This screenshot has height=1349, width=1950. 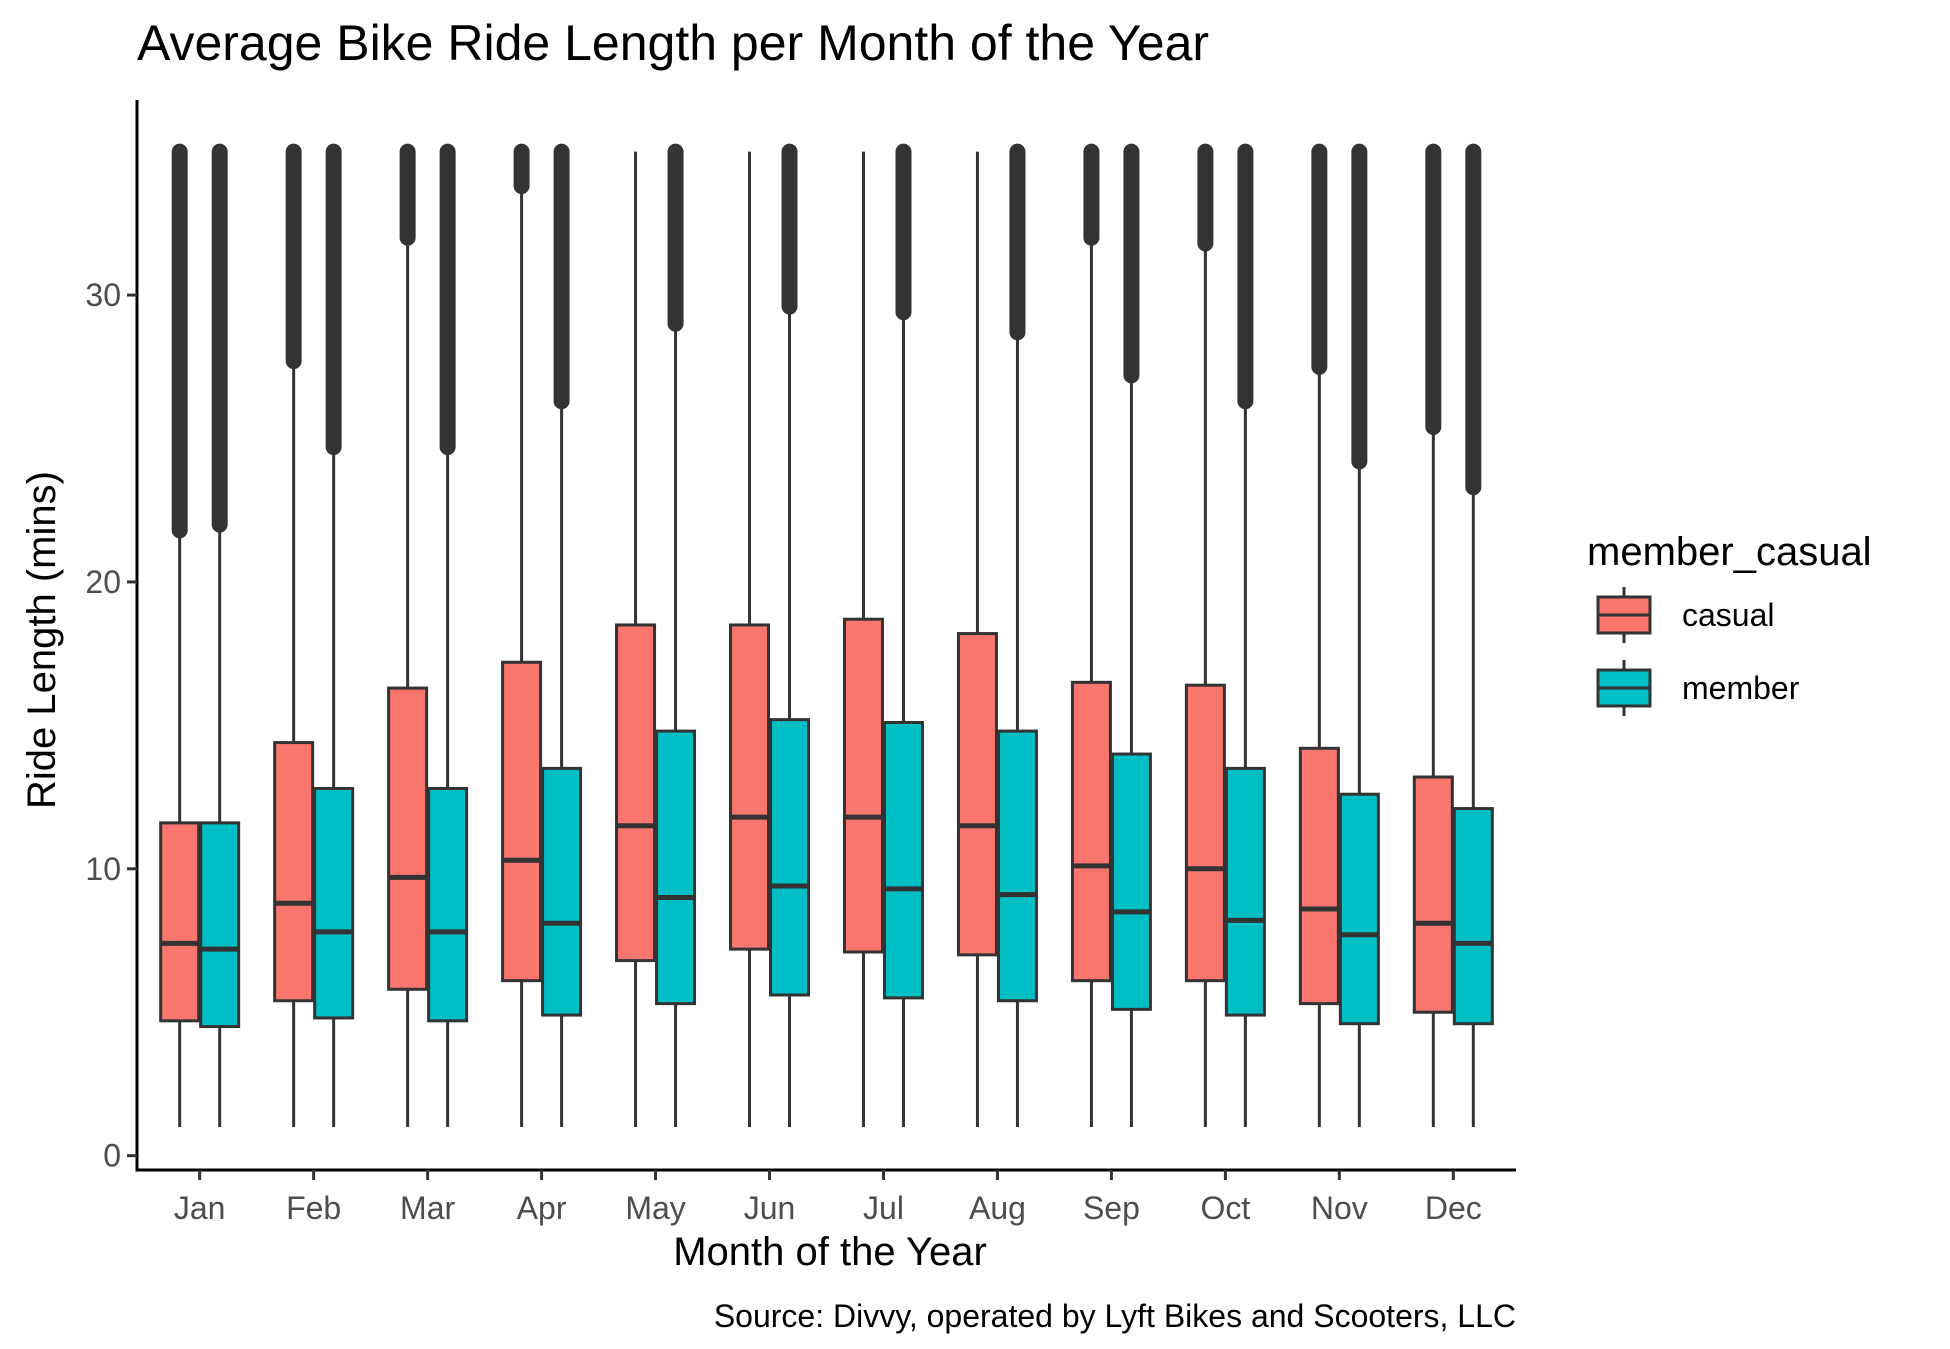 What do you see at coordinates (294, 635) in the screenshot?
I see `box-casual-feb` at bounding box center [294, 635].